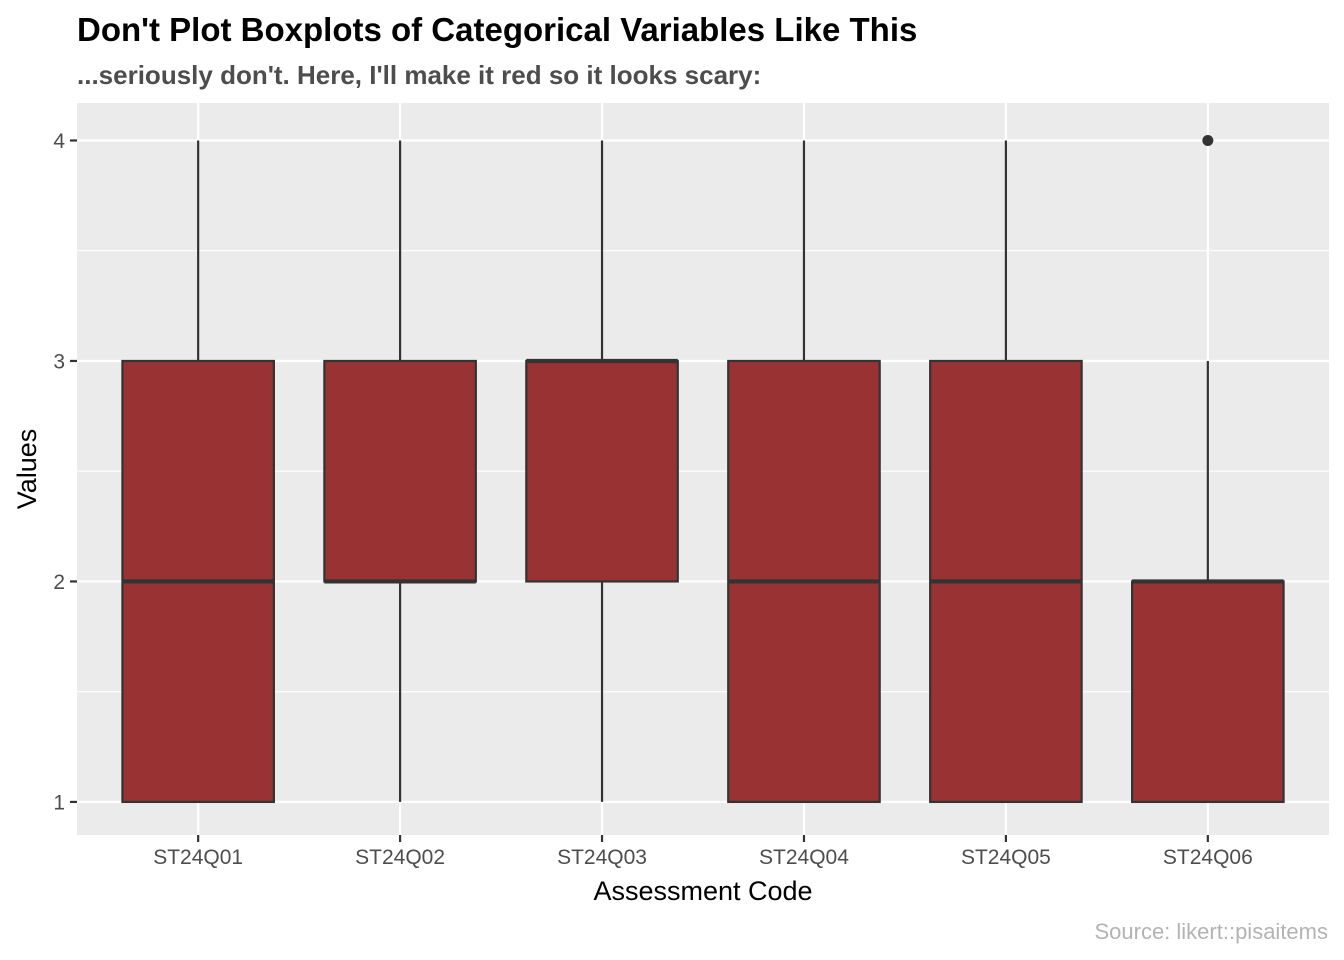 The image size is (1344, 960). I want to click on x-tick-label: ST24Q05, so click(1006, 857).